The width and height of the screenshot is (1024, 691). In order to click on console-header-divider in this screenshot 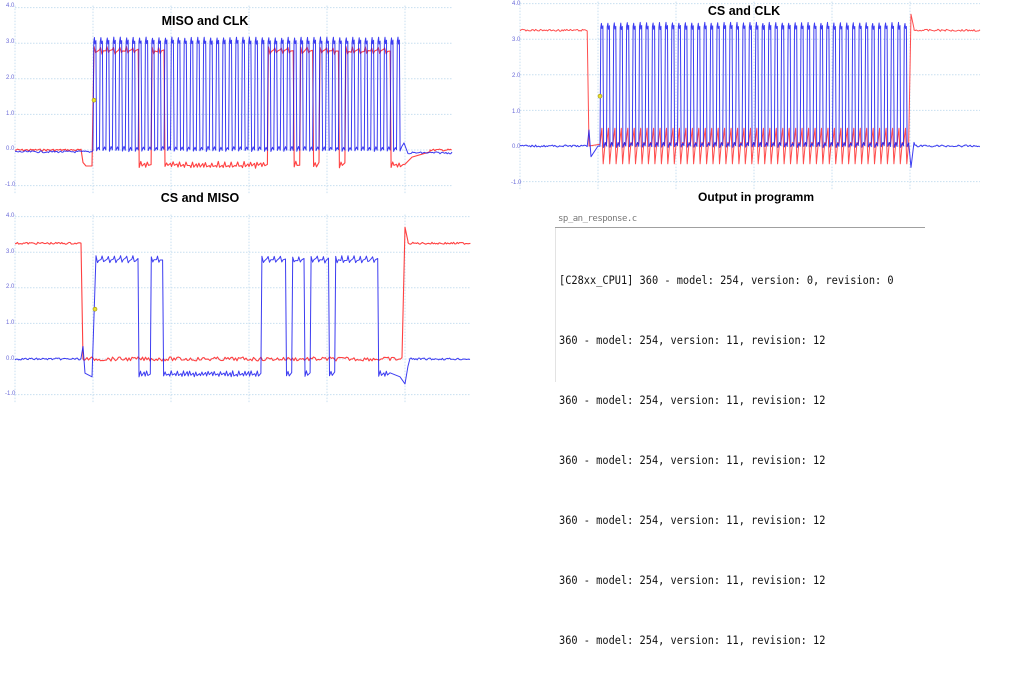, I will do `click(740, 227)`.